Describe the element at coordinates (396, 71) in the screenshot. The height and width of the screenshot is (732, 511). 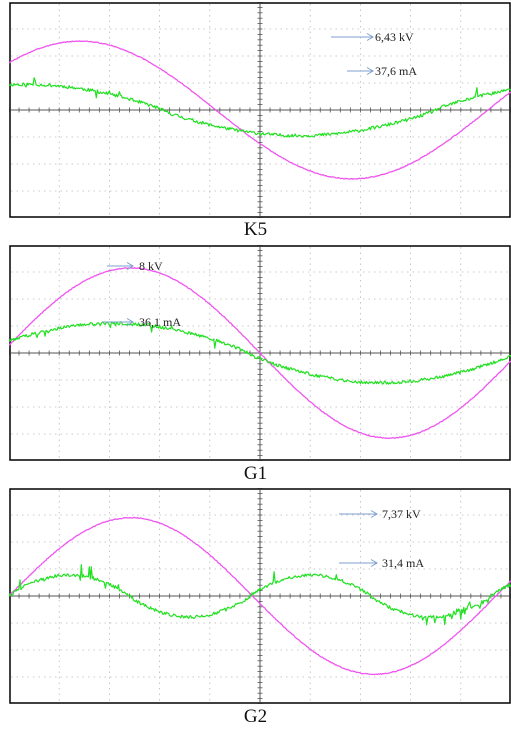
I see `annotation-label-current: 37,6 mA` at that location.